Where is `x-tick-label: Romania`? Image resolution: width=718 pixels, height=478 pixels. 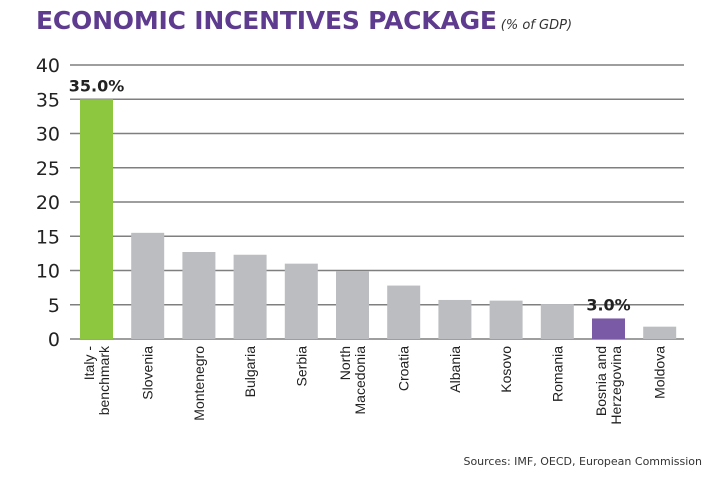
x-tick-label: Romania is located at coordinates (557, 374).